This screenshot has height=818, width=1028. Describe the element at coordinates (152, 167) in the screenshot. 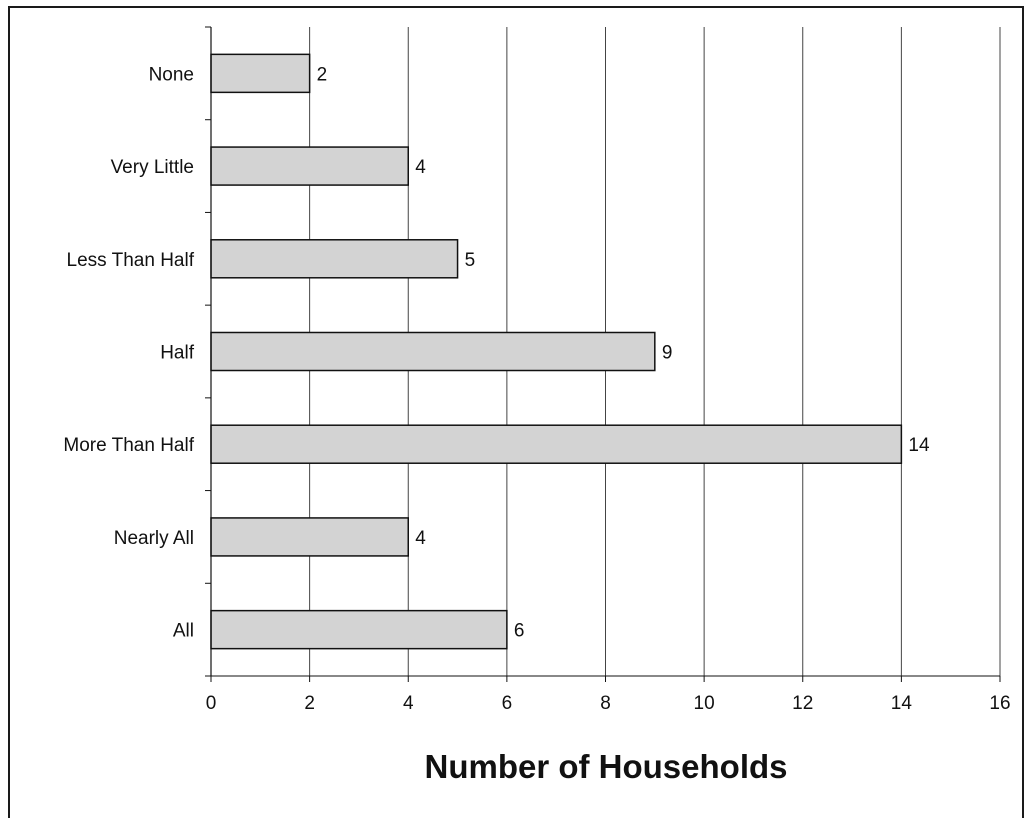

I see `category-label: Very Little` at that location.